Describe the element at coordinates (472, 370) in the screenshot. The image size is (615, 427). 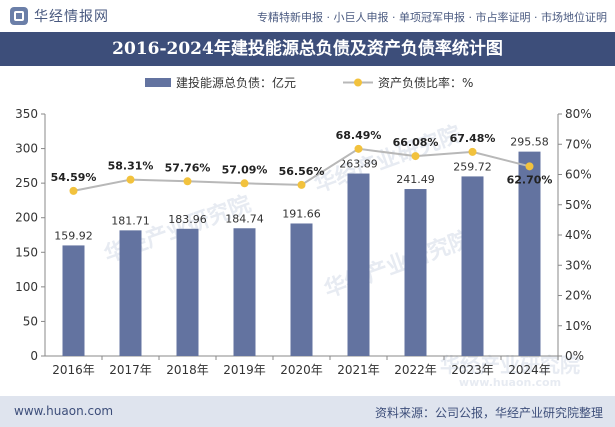
I see `x-tick-label: 2023年` at that location.